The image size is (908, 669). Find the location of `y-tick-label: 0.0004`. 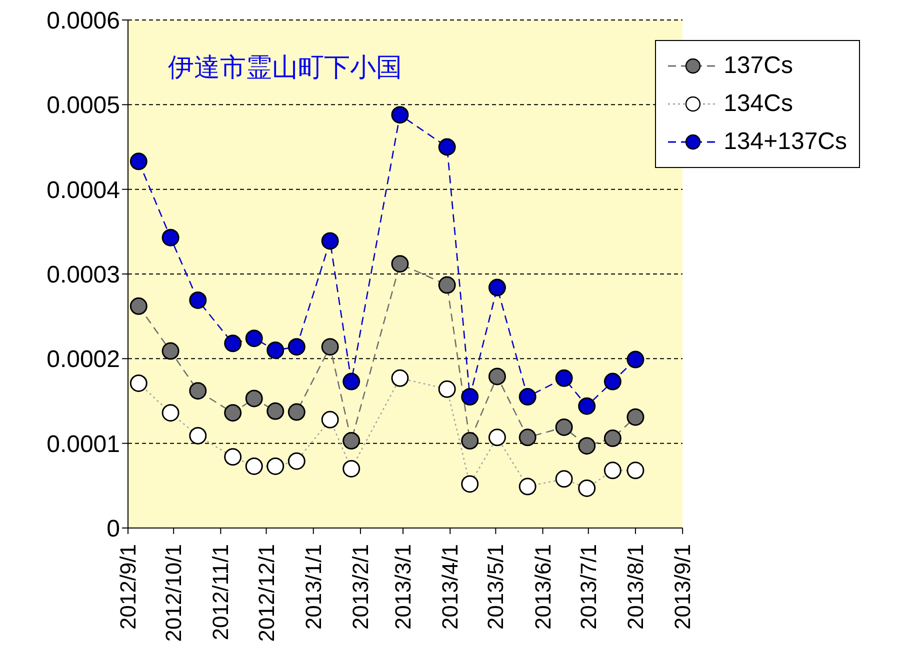

y-tick-label: 0.0004 is located at coordinates (83, 190).